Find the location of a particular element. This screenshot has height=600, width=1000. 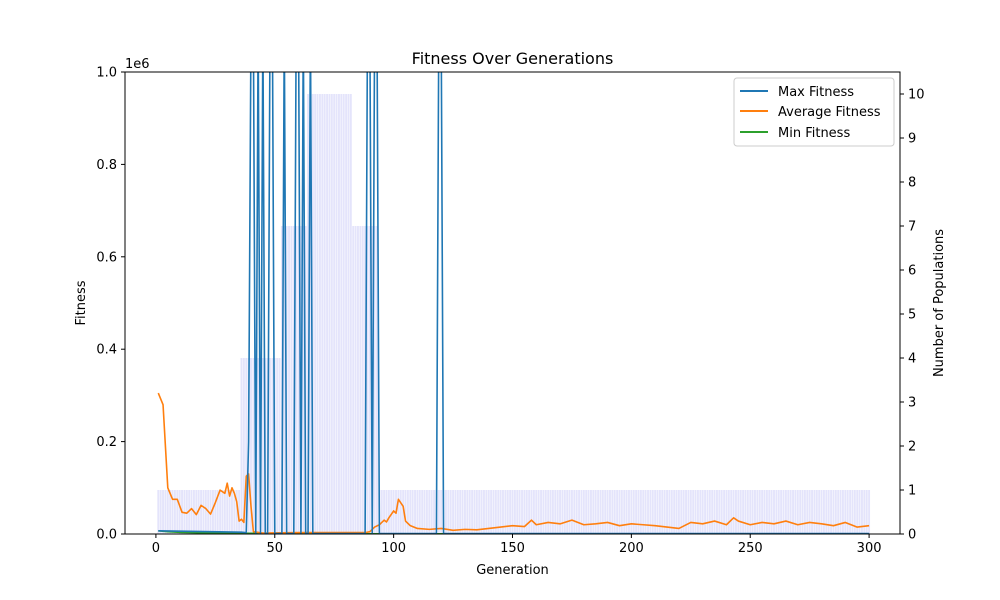

x-tick-label: 250 is located at coordinates (750, 548).